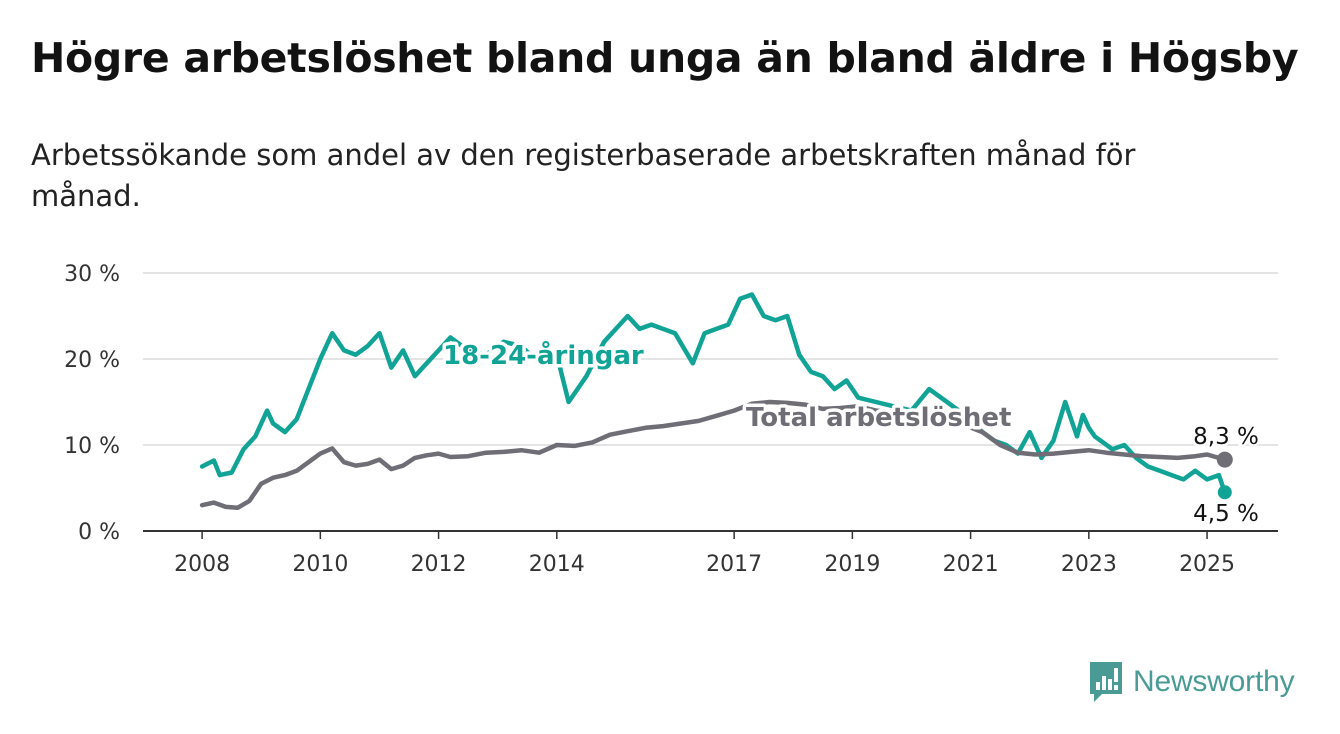 This screenshot has width=1340, height=734. I want to click on x-tick-label: 2008, so click(202, 564).